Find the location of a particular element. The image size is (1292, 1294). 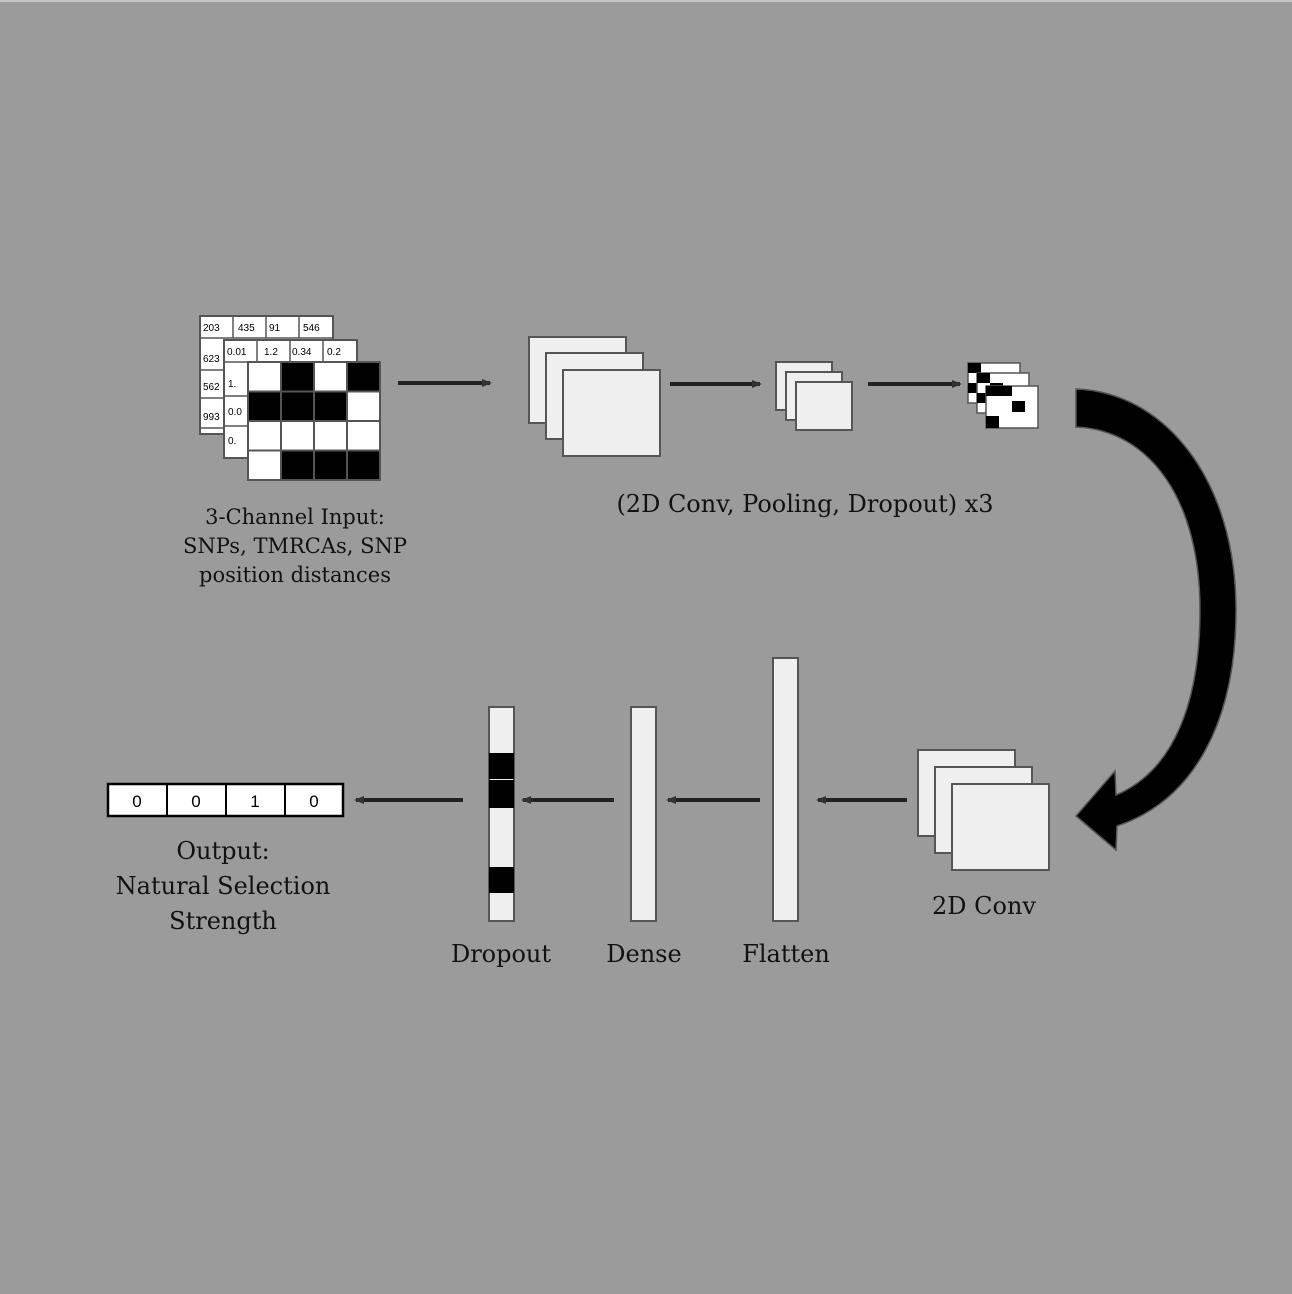

channel2-value: 0.01 is located at coordinates (237, 352).